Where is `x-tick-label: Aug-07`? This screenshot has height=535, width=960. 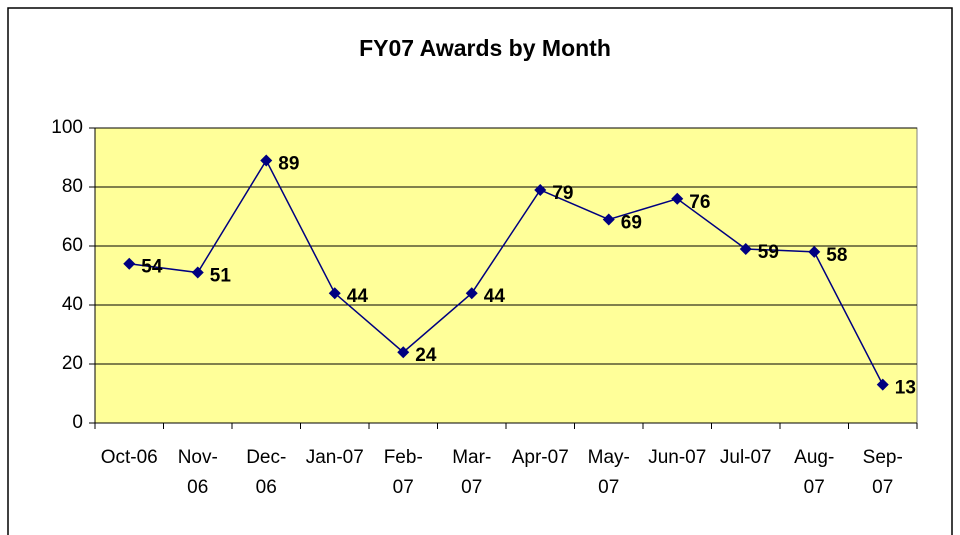
x-tick-label: Aug-07 is located at coordinates (814, 472).